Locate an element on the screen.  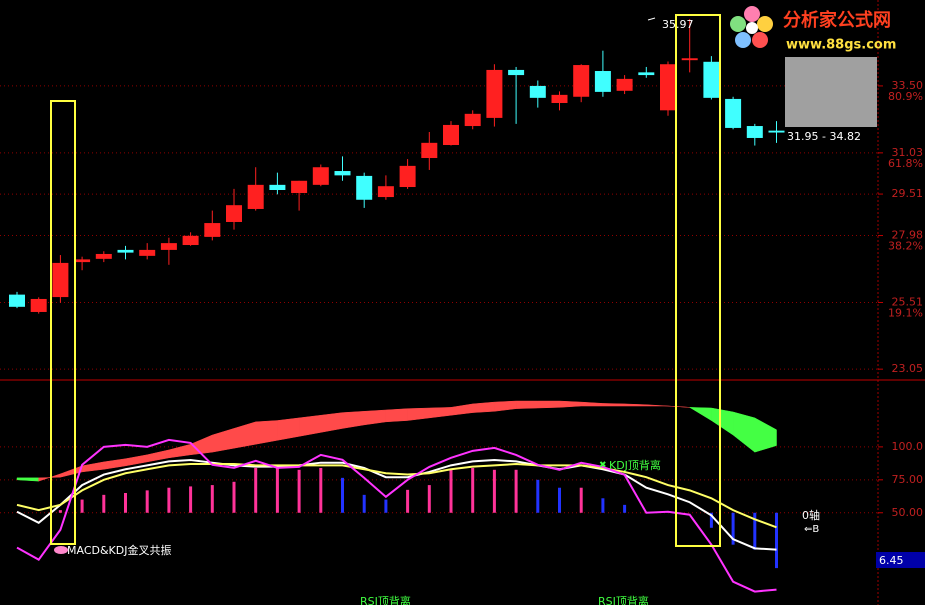
logo-url: www.88gs.com is located at coordinates (841, 45).